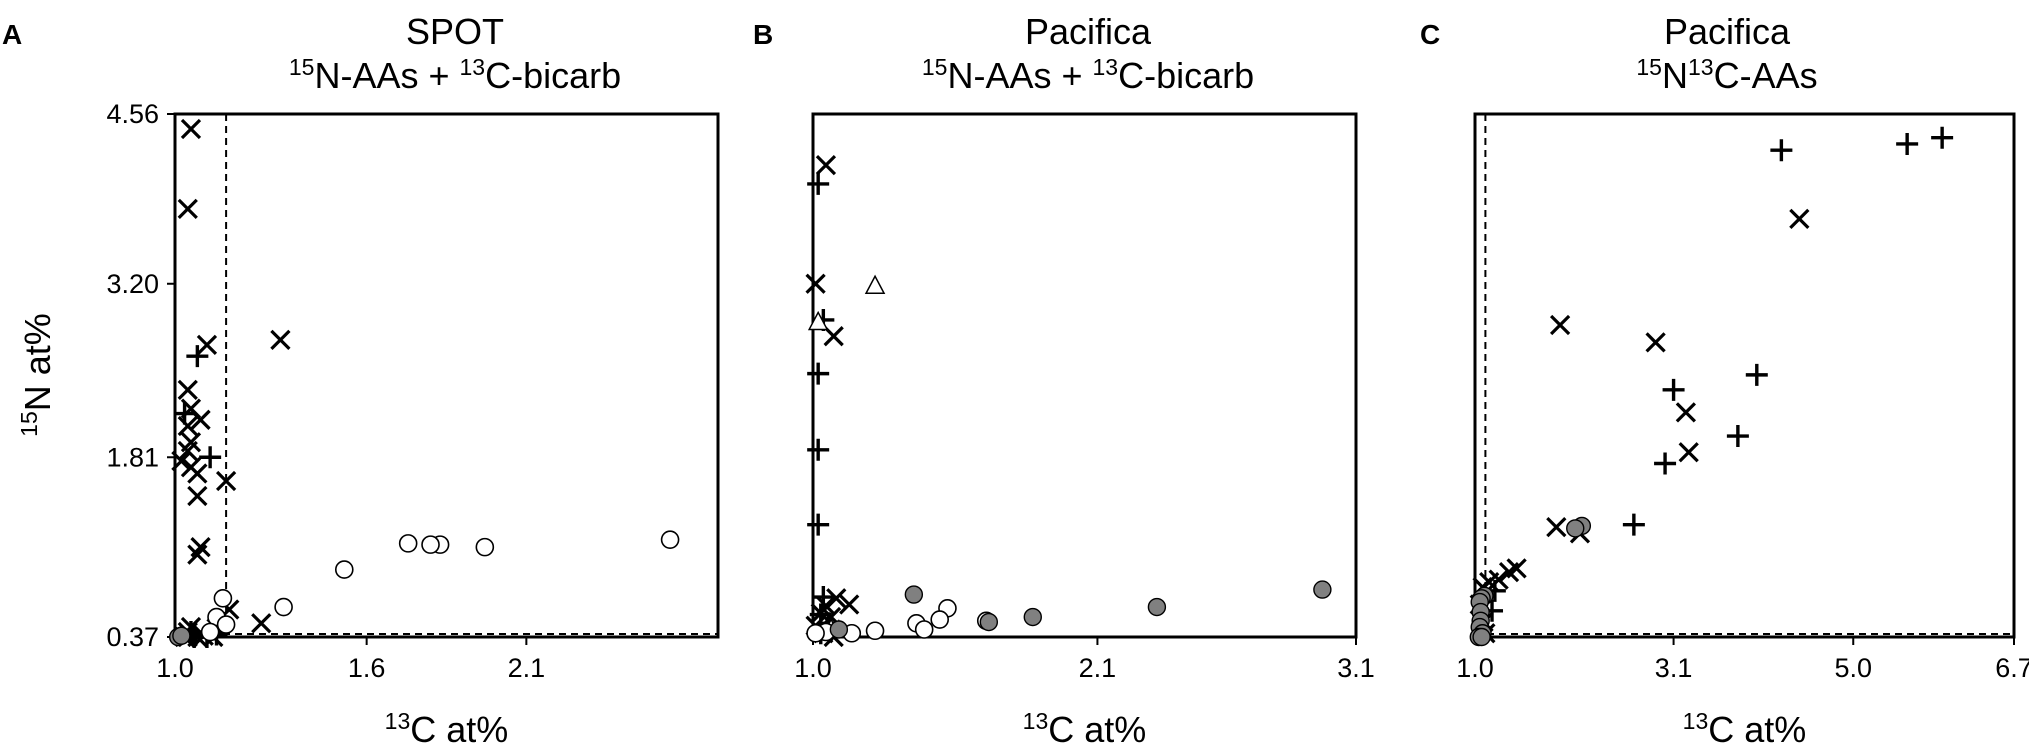 This screenshot has height=756, width=2029. I want to click on panel-letter: A, so click(12, 34).